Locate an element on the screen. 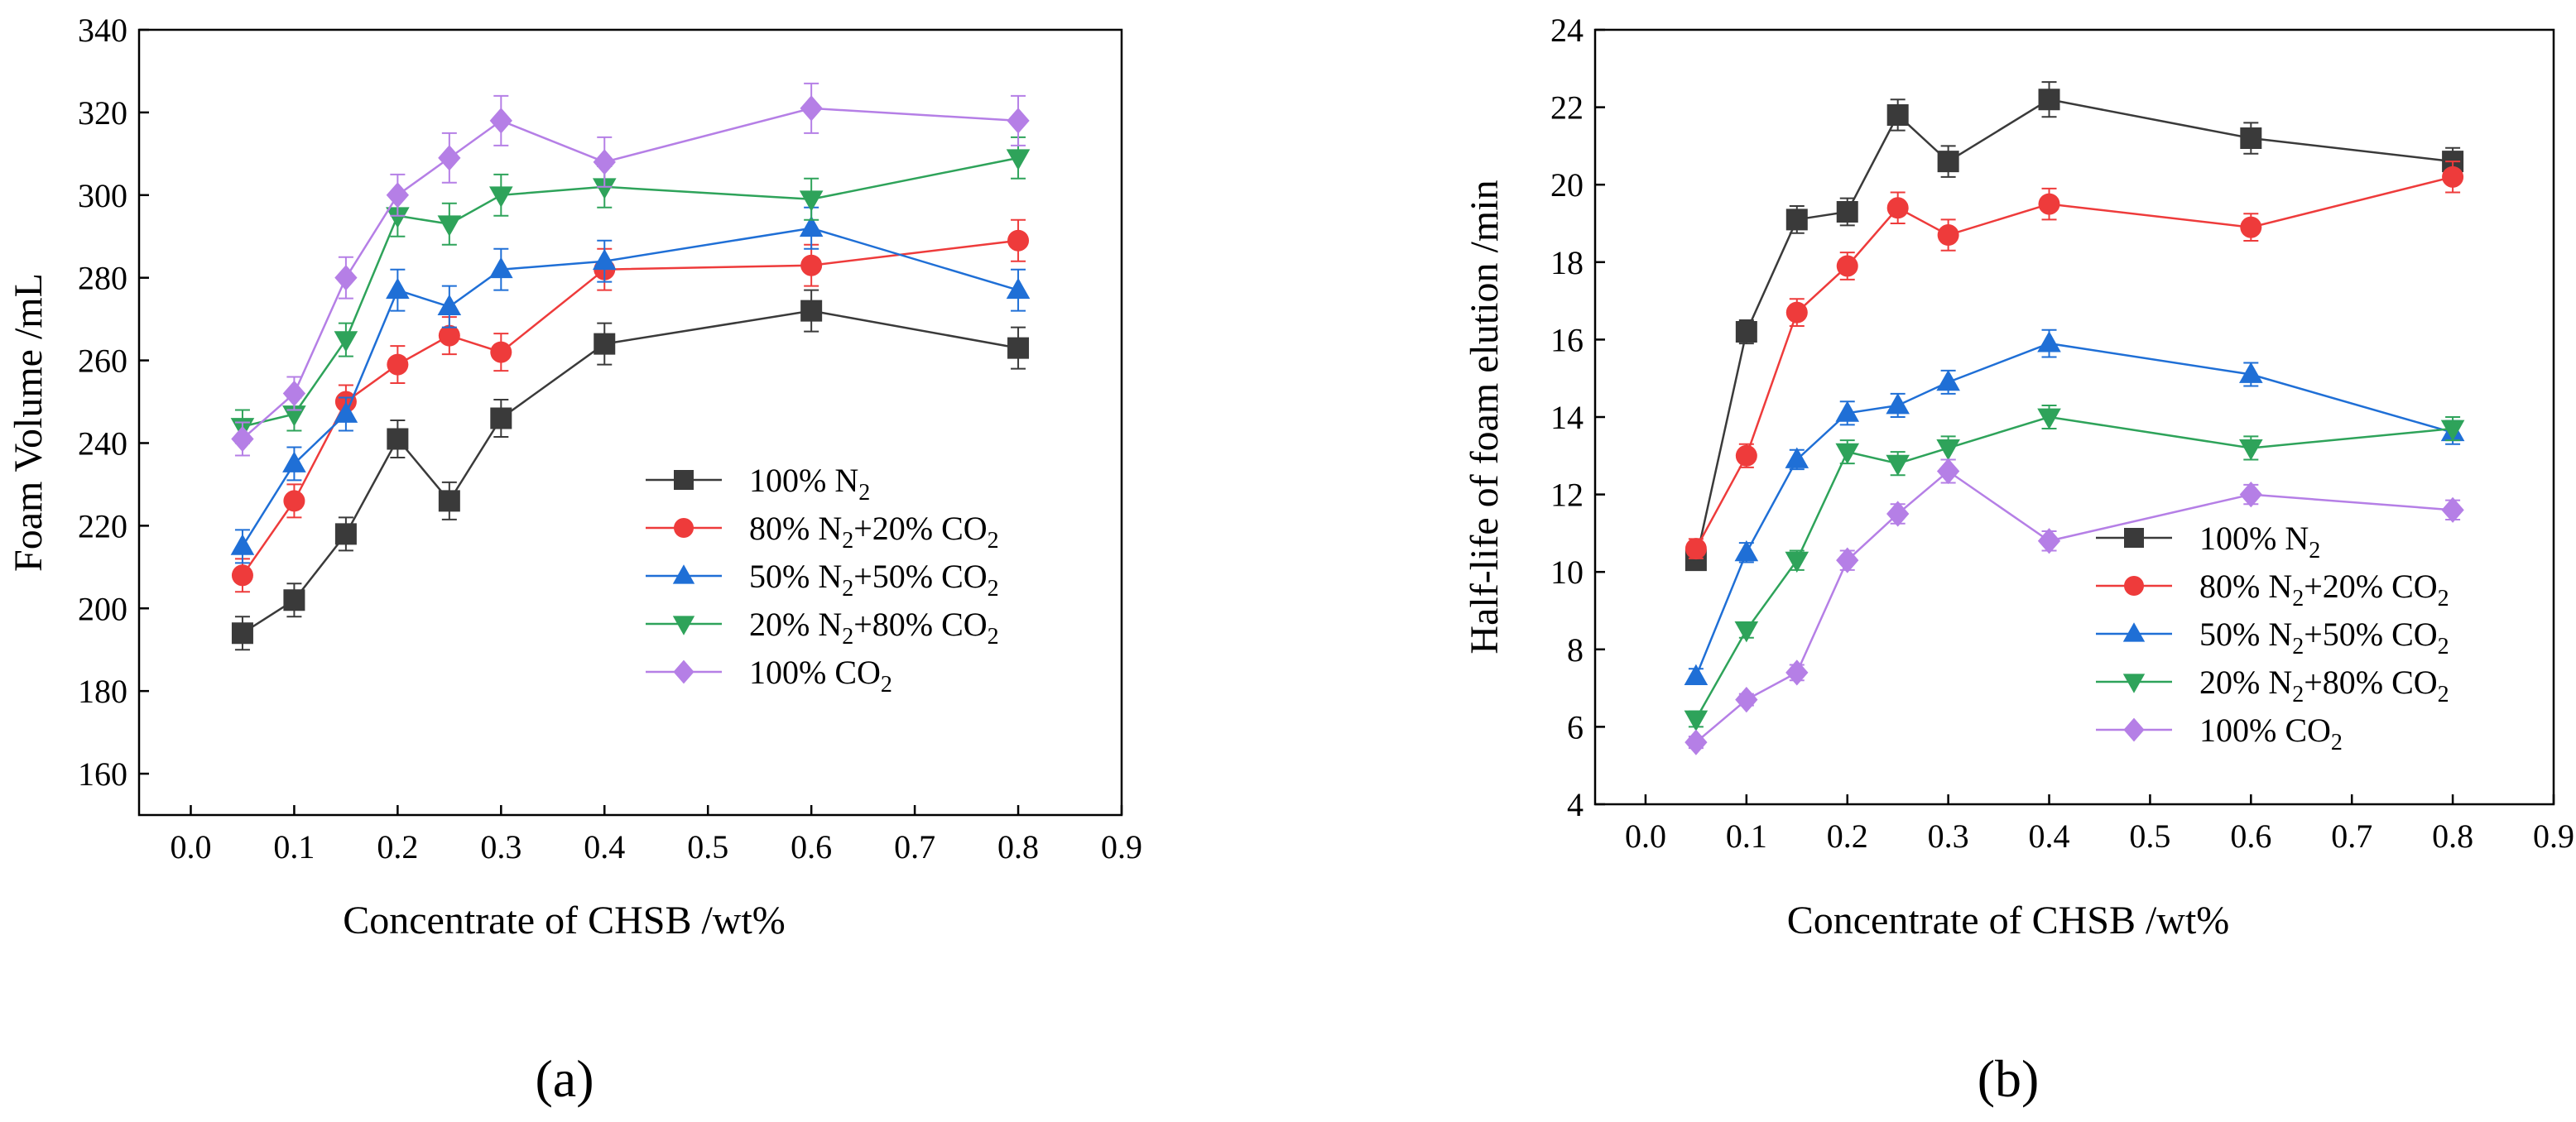 The image size is (2576, 1122). panel-b-x-axis-label: Concentrate of CHSB /wt% is located at coordinates (2008, 920).